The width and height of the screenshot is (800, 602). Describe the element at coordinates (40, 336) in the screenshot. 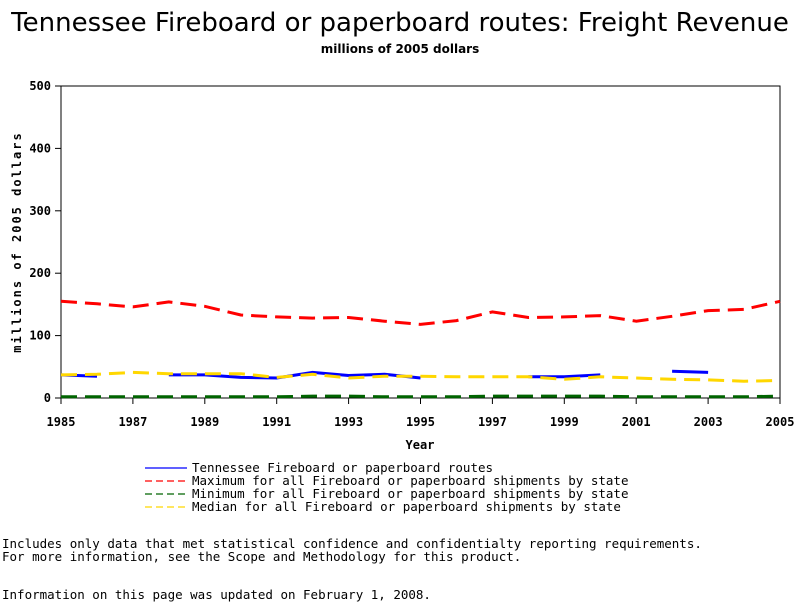

I see `y-tick-label: 100` at that location.